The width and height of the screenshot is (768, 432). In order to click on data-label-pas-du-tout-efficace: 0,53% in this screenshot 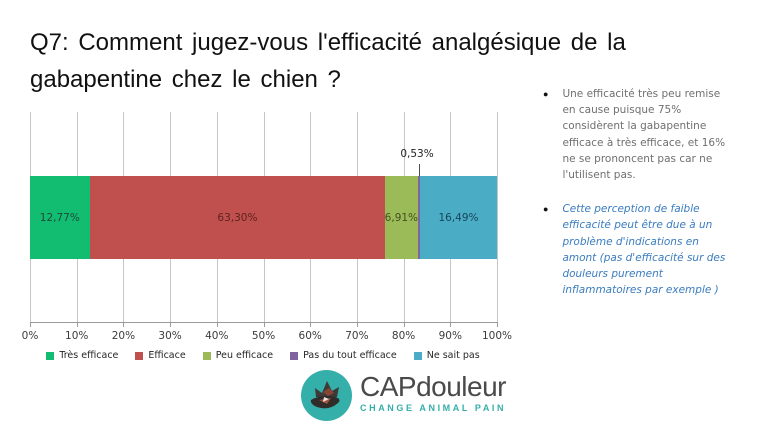, I will do `click(417, 154)`.